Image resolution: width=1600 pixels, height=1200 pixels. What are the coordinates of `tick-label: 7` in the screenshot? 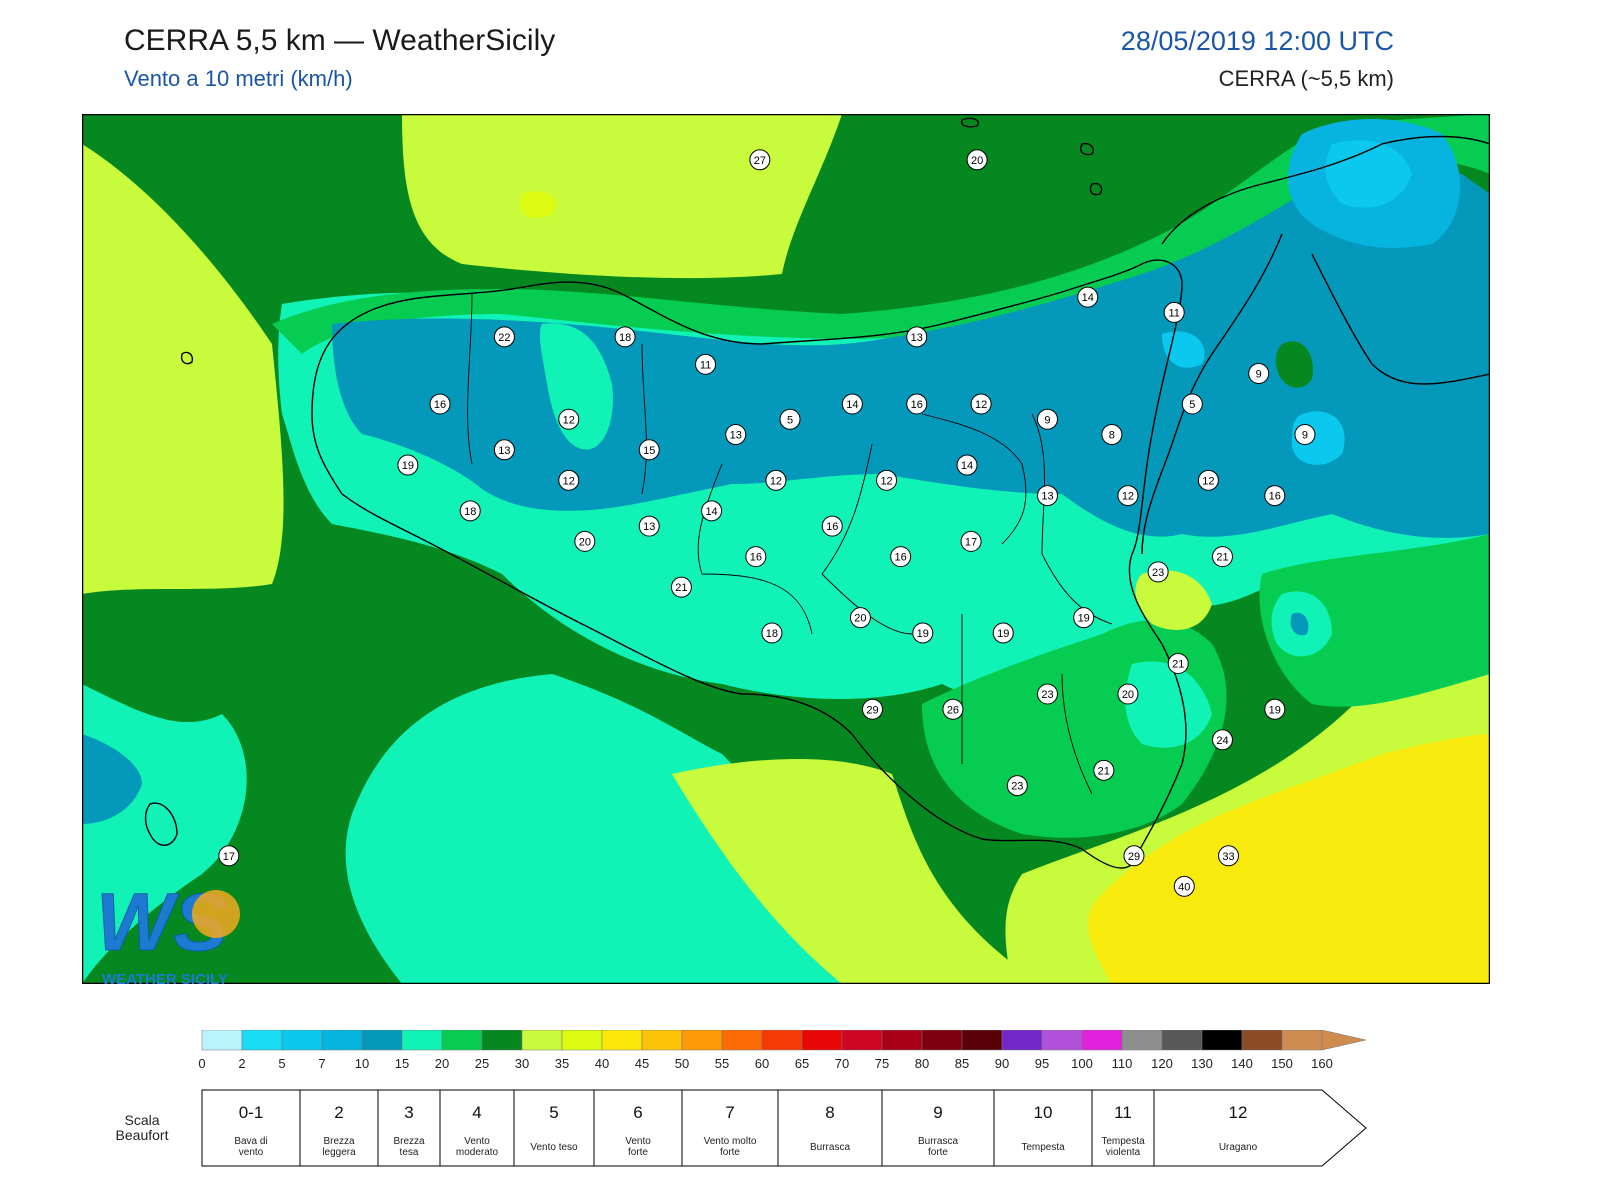 It's located at (321, 1063).